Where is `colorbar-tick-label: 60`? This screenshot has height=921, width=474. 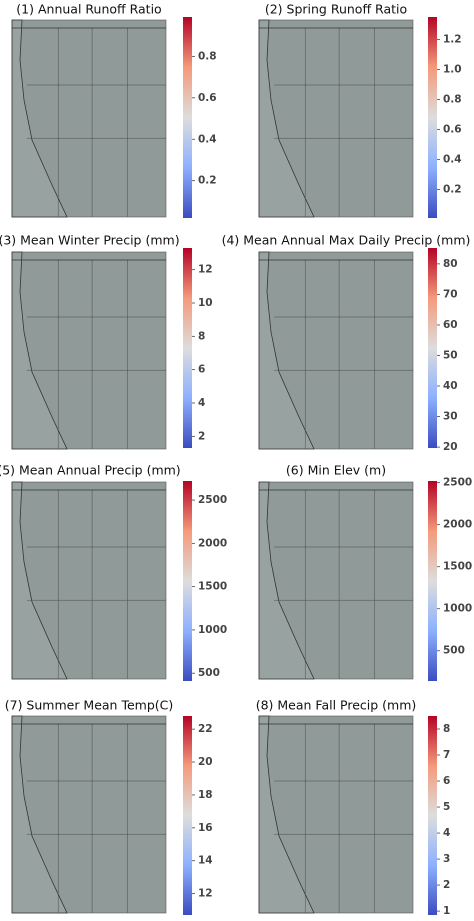
colorbar-tick-label: 60 is located at coordinates (450, 325).